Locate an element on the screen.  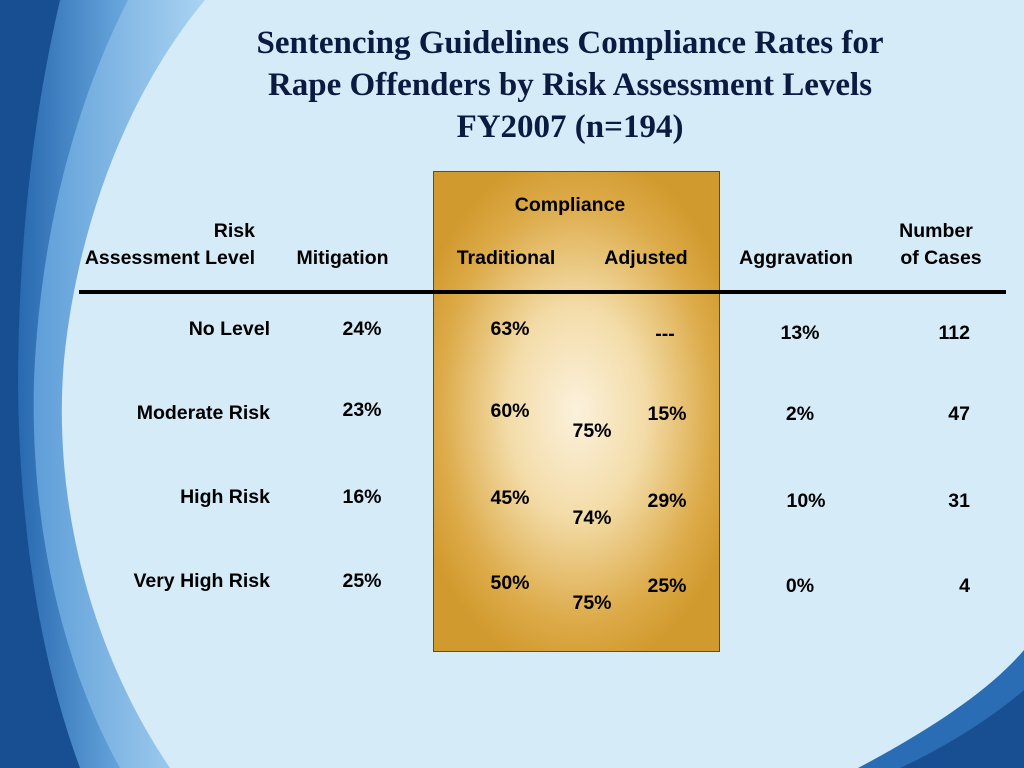
cell-mitigation: 23% is located at coordinates (362, 410).